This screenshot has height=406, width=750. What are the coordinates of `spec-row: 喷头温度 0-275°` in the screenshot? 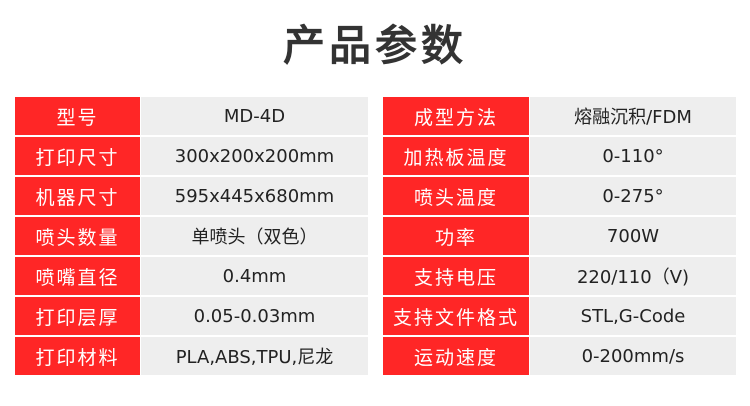 It's located at (559, 196).